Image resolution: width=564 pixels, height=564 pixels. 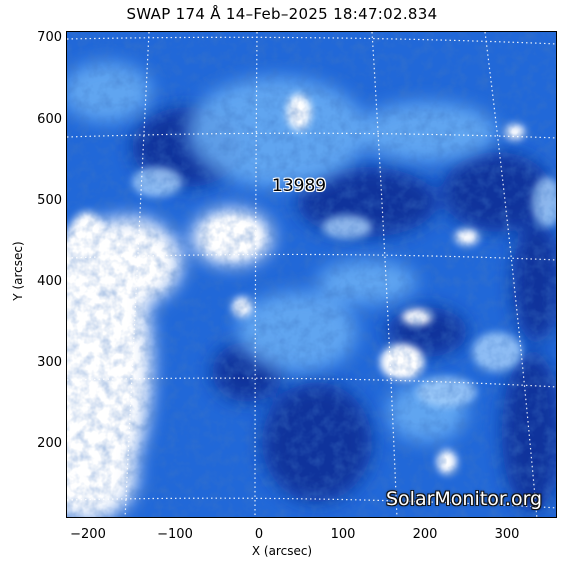 I want to click on x-axis-title: X (arcsec), so click(x=282, y=551).